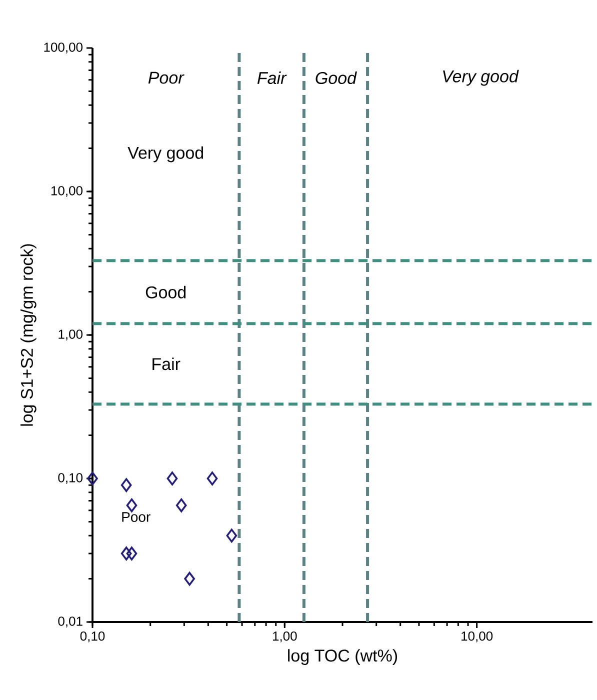 This screenshot has height=700, width=597. I want to click on y-tick-label: 1,00, so click(70, 335).